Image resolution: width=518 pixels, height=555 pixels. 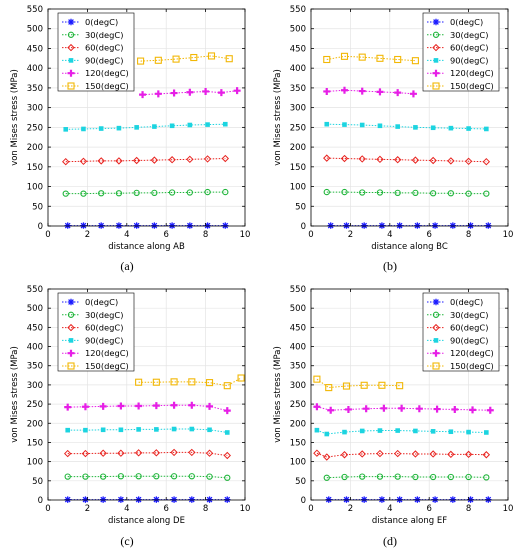 I want to click on y-tick-label: 400, so click(x=35, y=348).